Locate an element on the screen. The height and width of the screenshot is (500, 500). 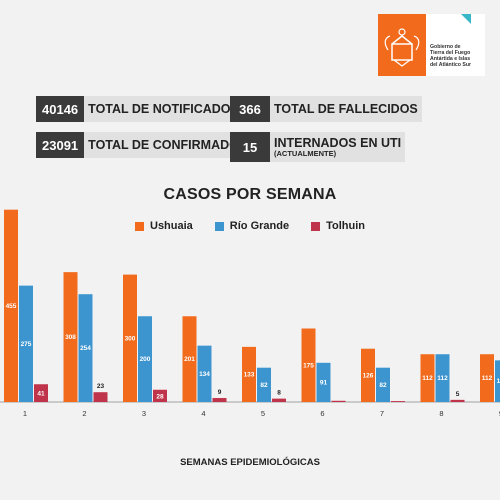
corner-flag-icon is located at coordinates (466, 19).